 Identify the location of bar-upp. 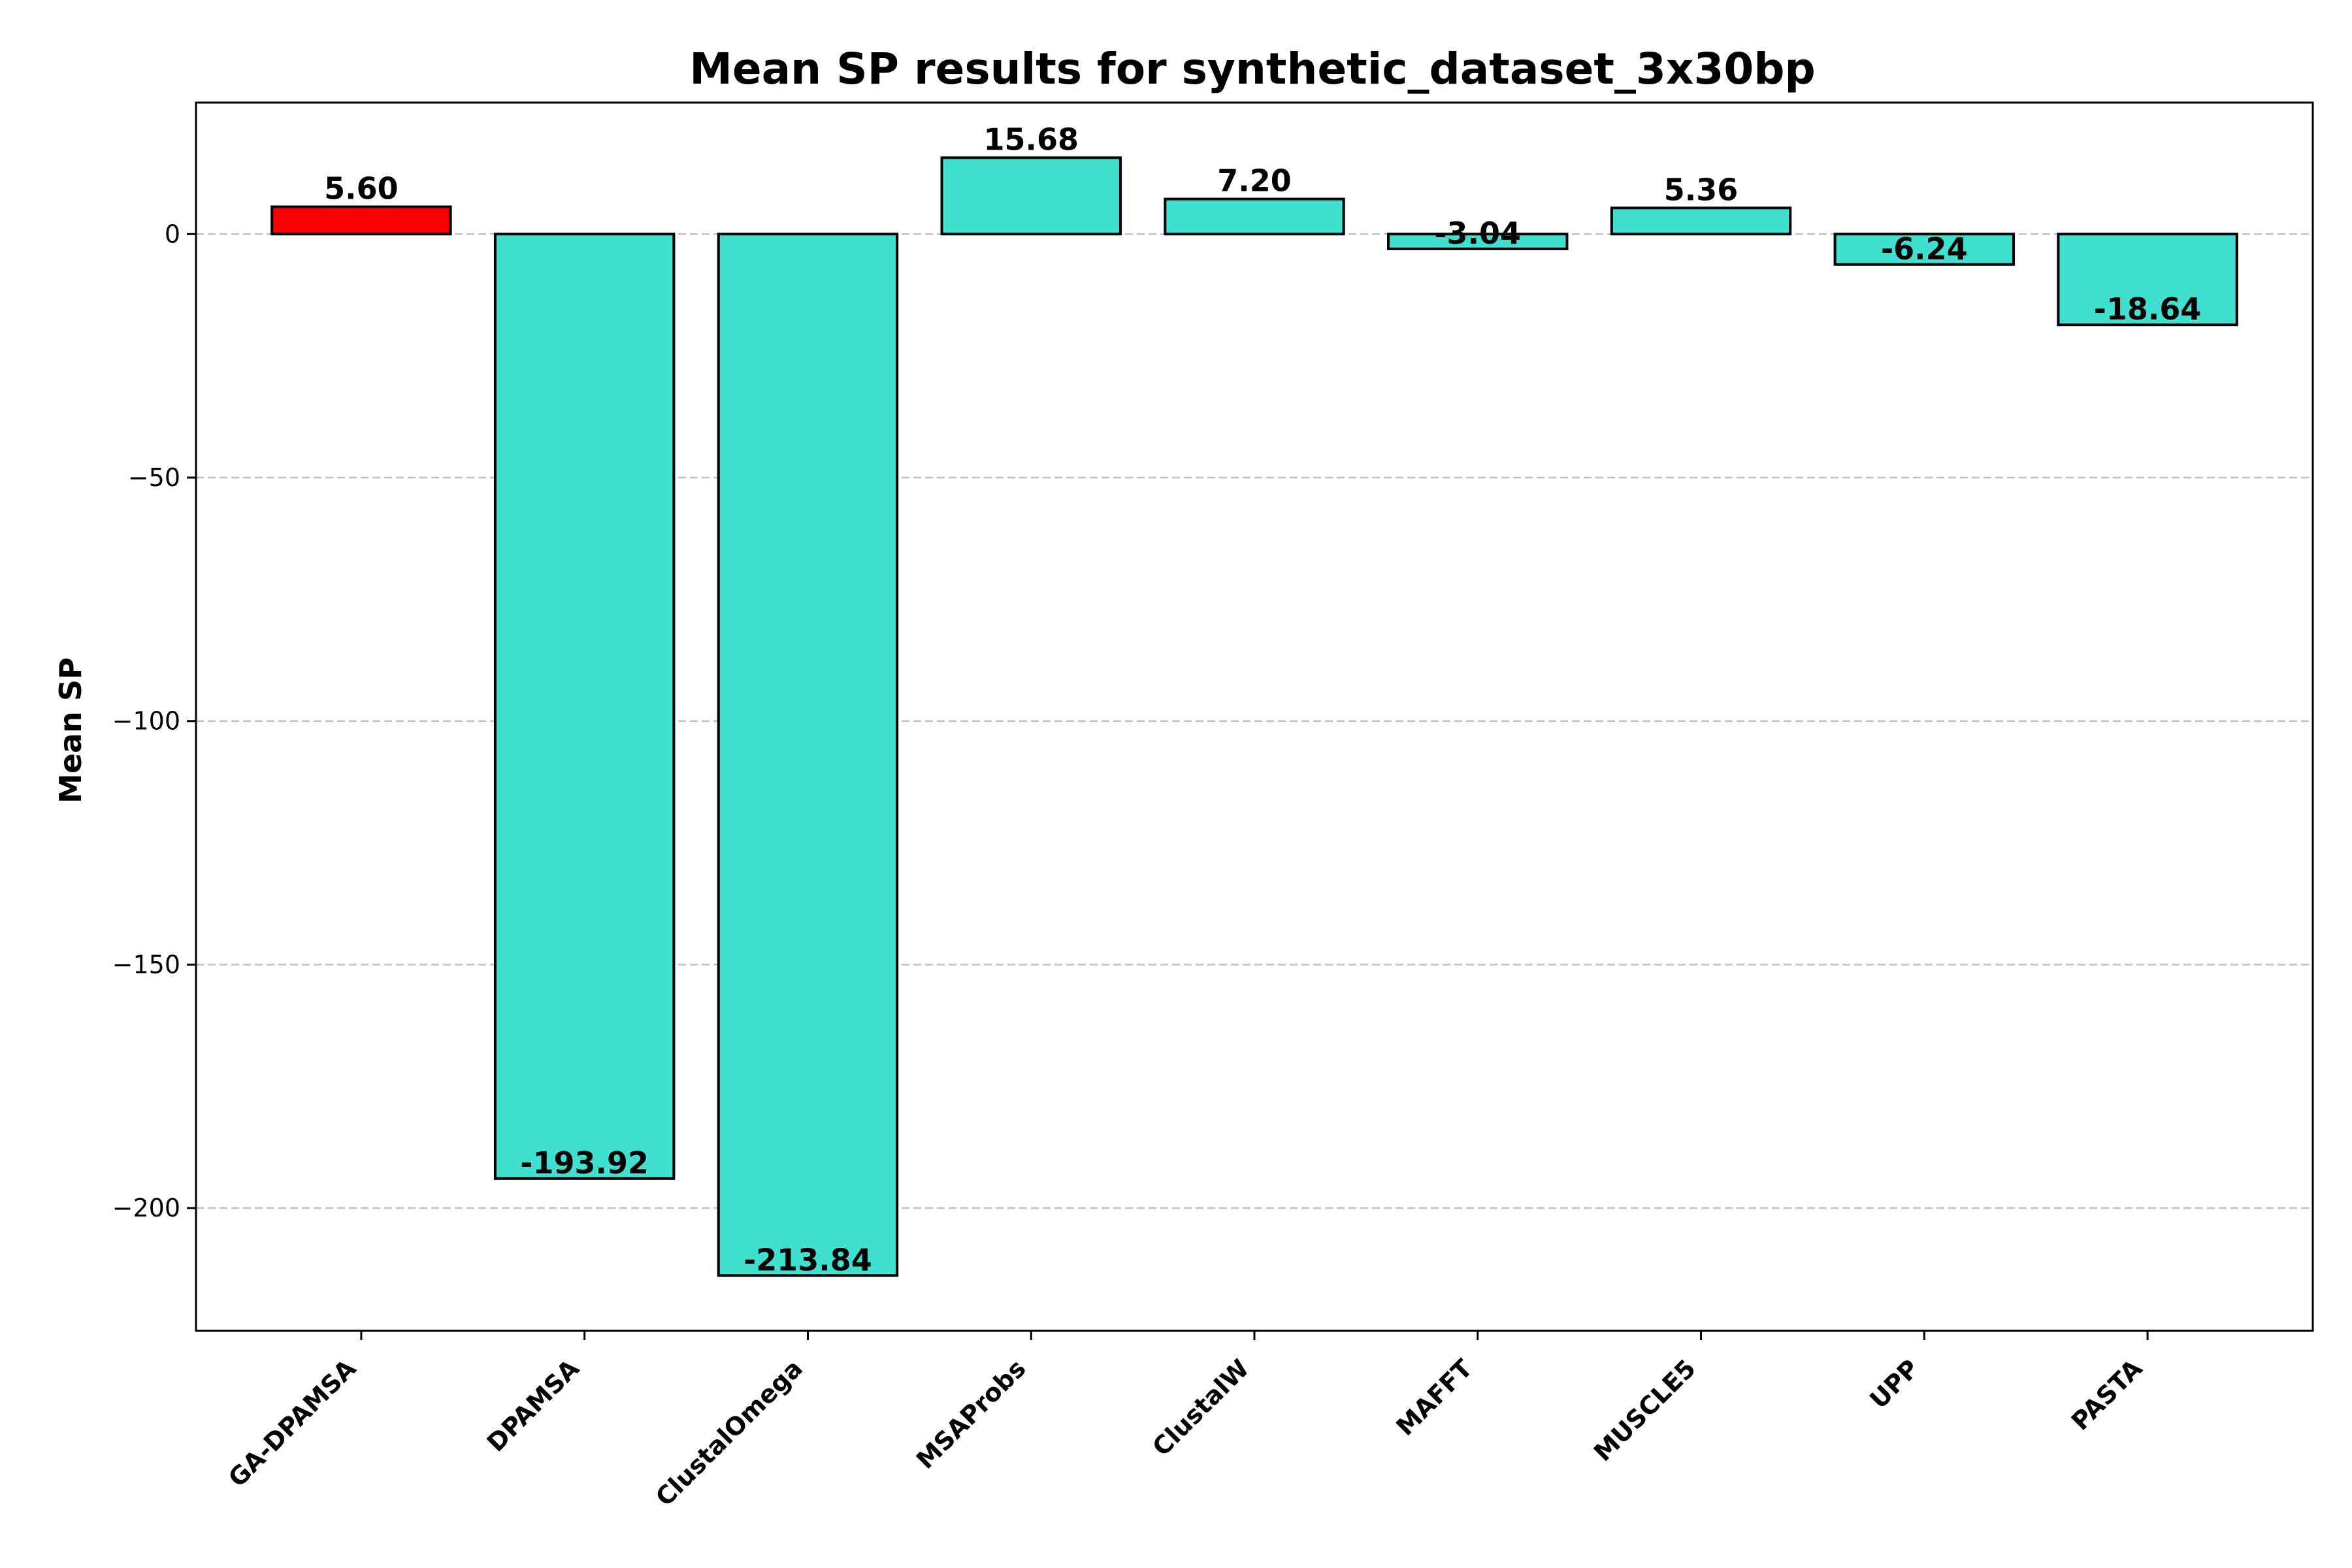
(1924, 249).